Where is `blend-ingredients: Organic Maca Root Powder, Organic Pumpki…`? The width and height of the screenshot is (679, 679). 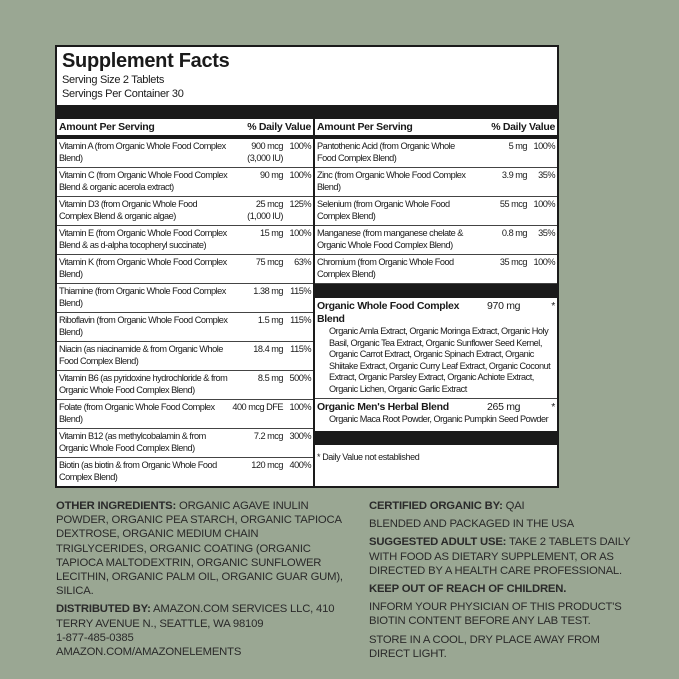
blend-ingredients: Organic Maca Root Powder, Organic Pumpki… is located at coordinates (439, 419).